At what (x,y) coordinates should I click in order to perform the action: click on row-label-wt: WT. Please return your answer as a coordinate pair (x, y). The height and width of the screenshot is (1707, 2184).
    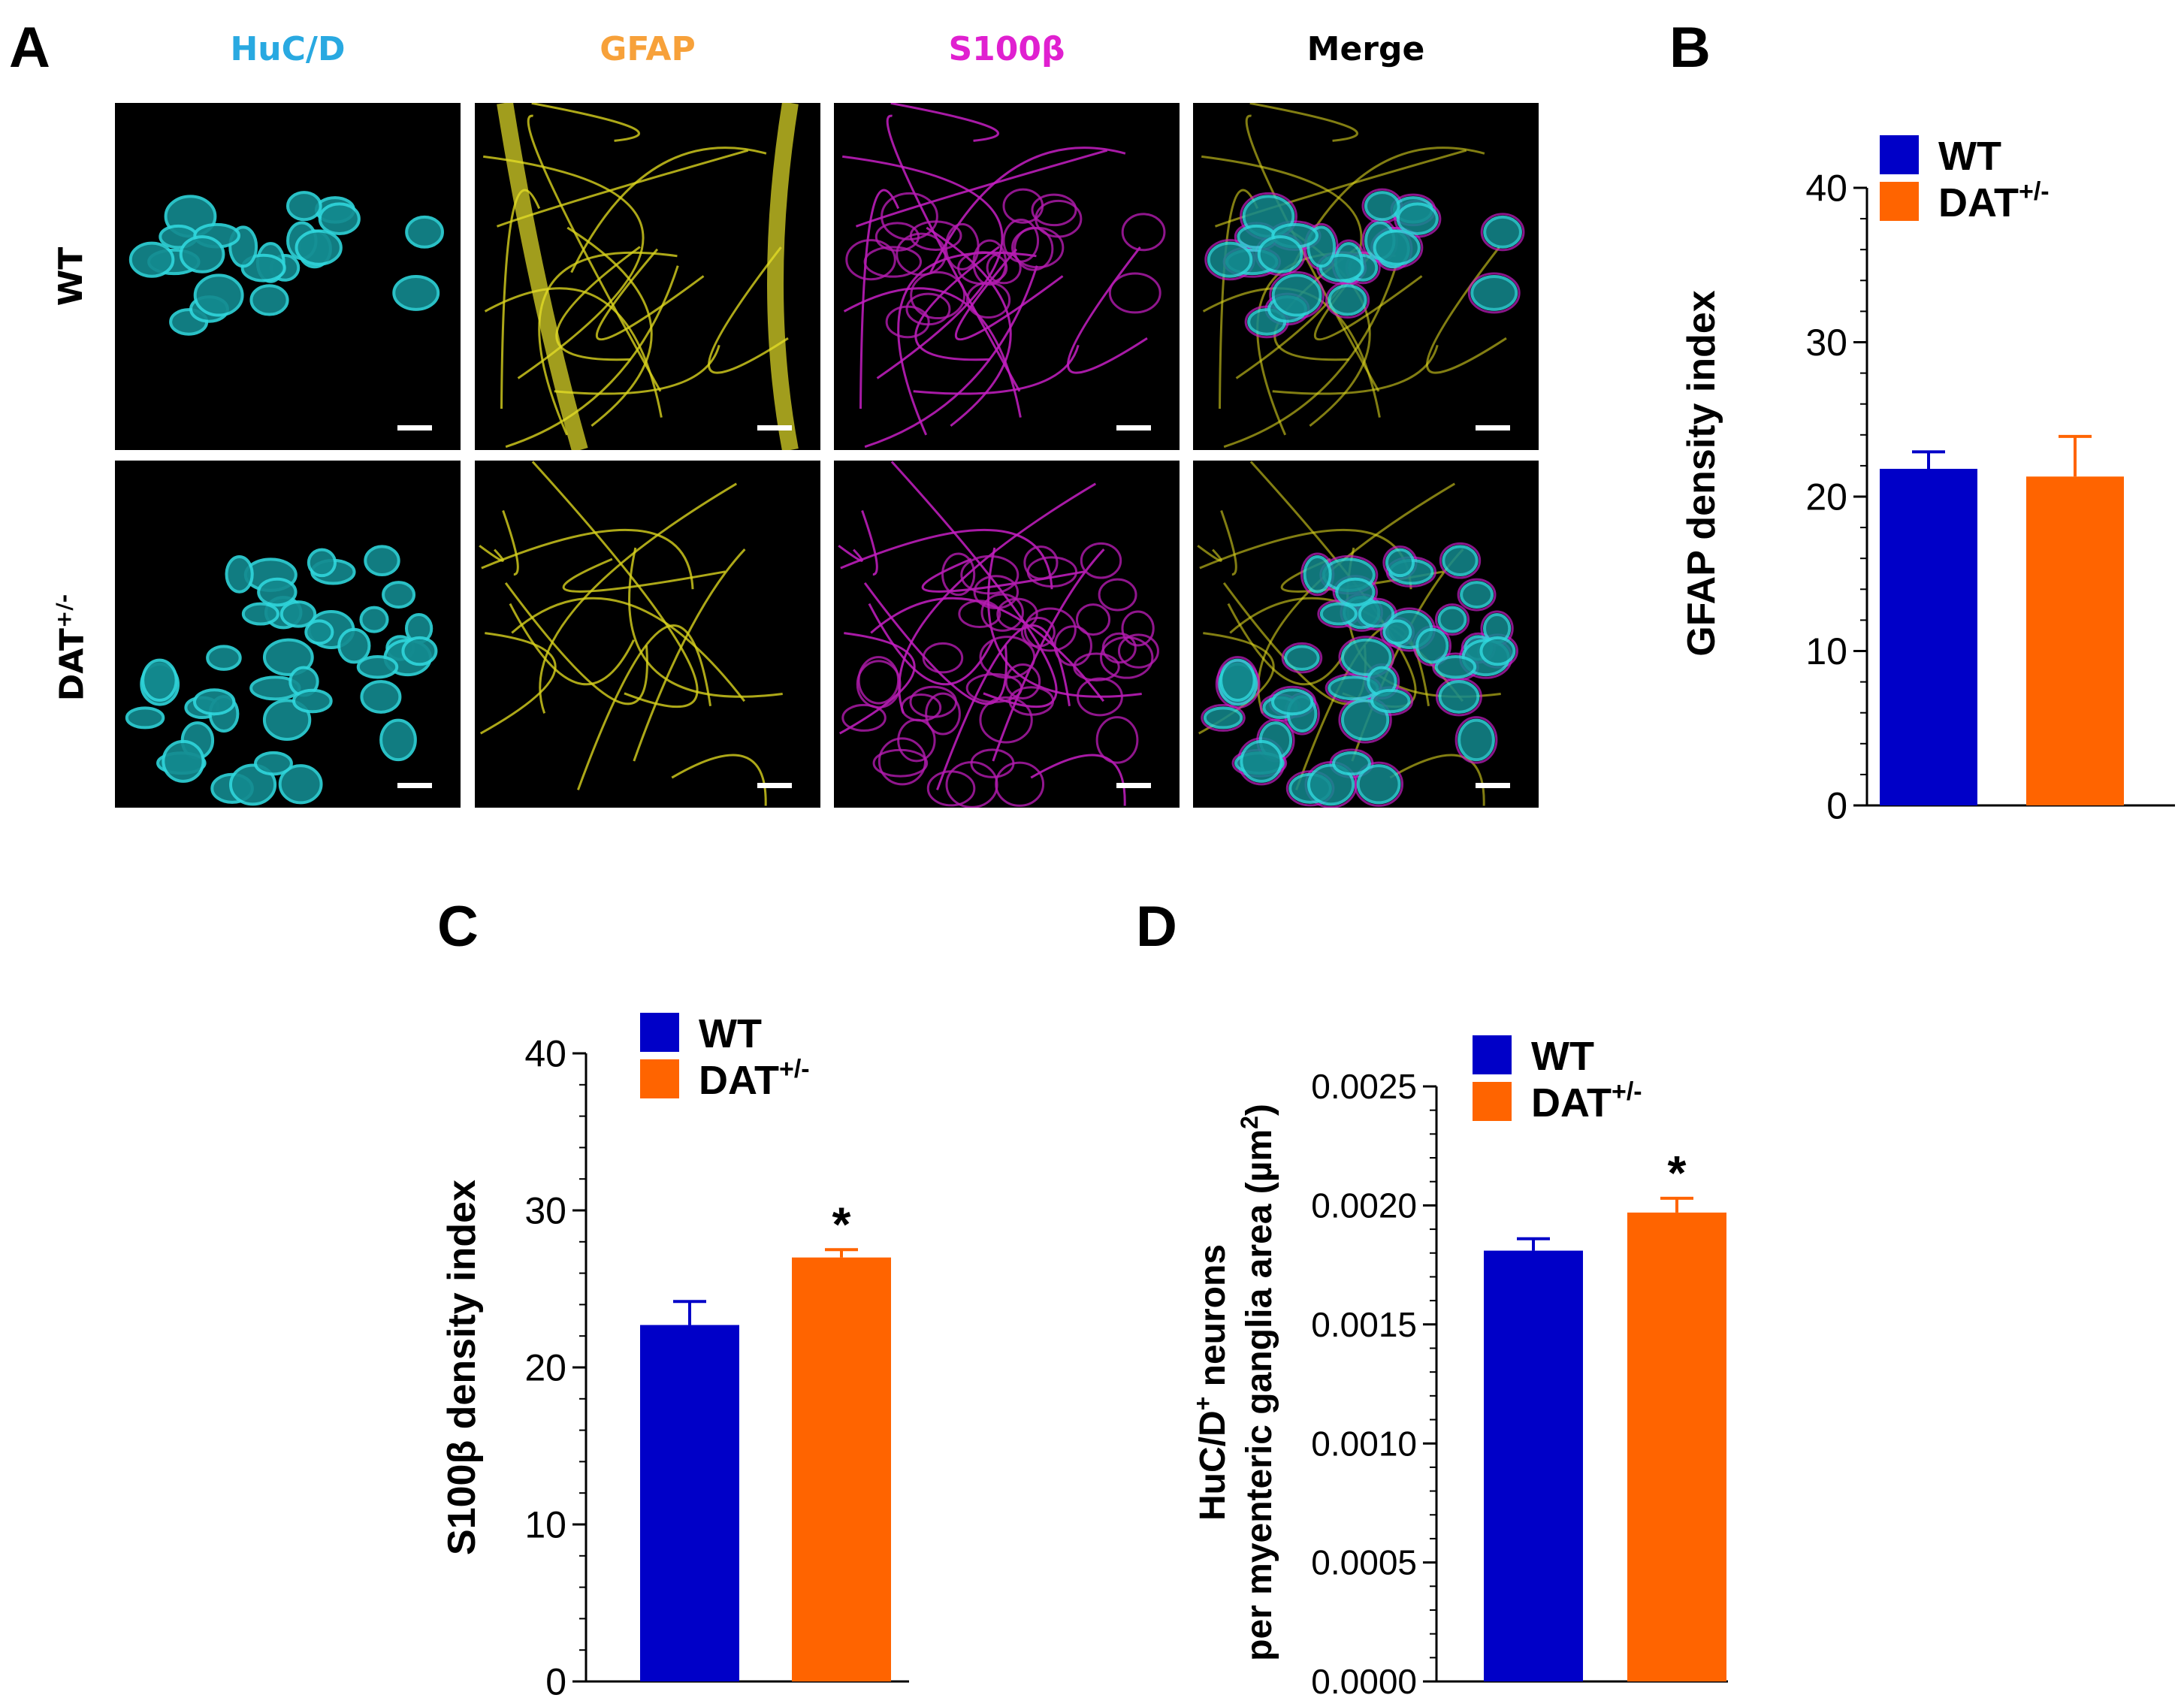
    Looking at the image, I should click on (71, 276).